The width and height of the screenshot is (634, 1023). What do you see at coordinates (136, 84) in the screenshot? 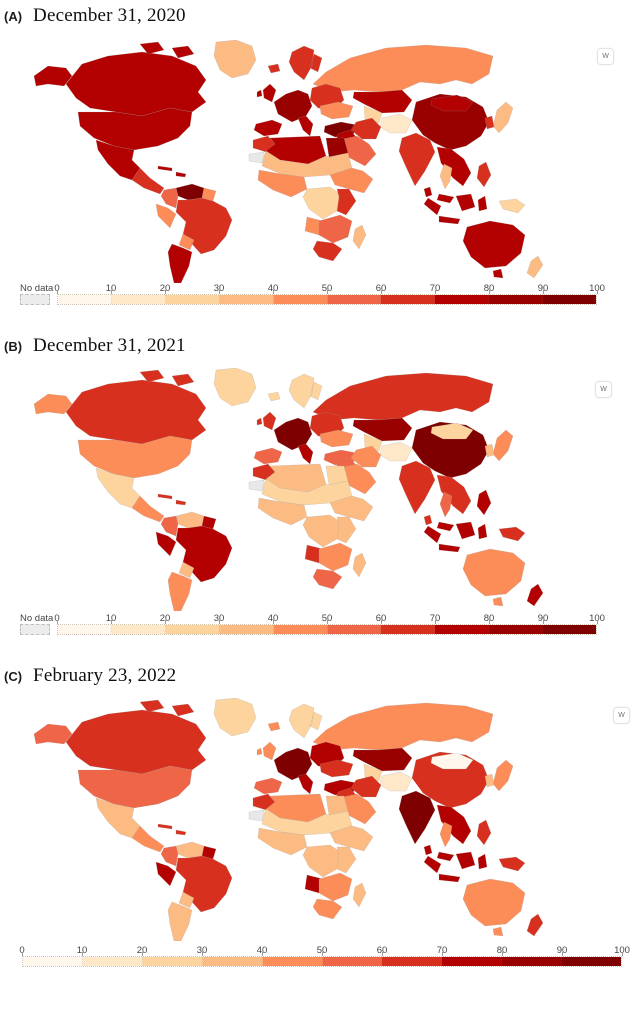
I see `region-canada` at bounding box center [136, 84].